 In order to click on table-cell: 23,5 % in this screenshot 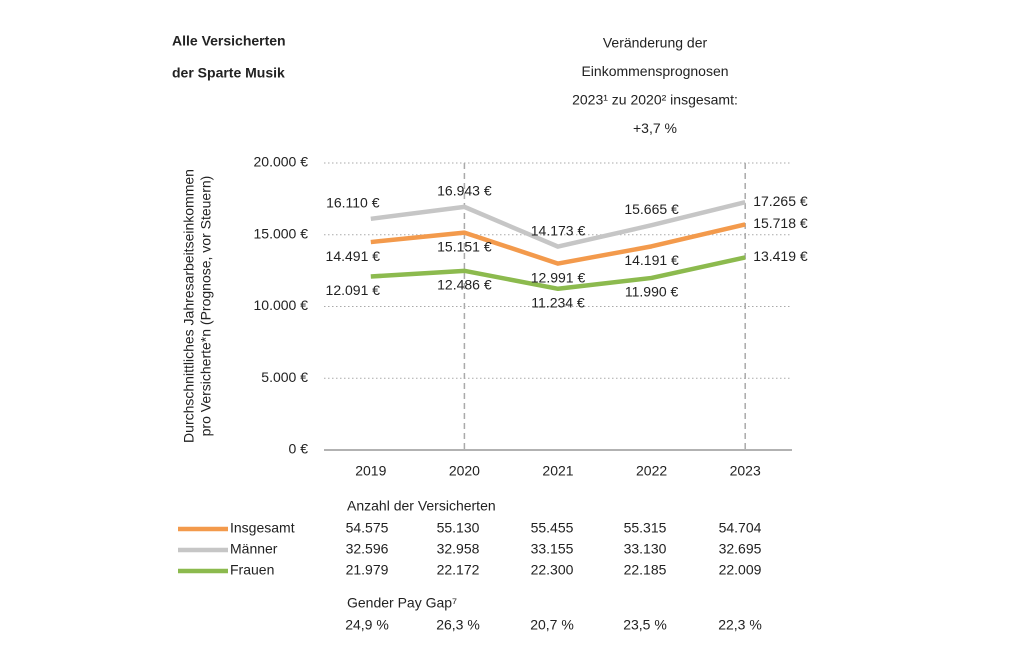, I will do `click(645, 625)`.